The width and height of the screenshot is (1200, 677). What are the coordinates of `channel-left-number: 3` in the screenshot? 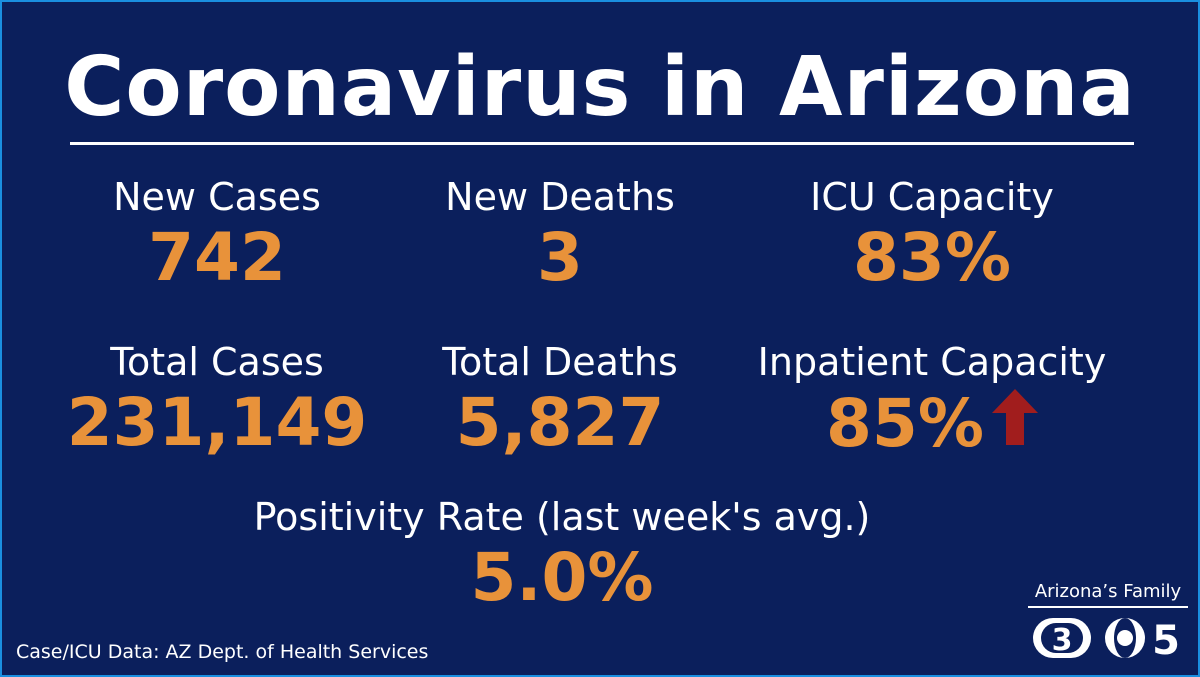 It's located at (1062, 640).